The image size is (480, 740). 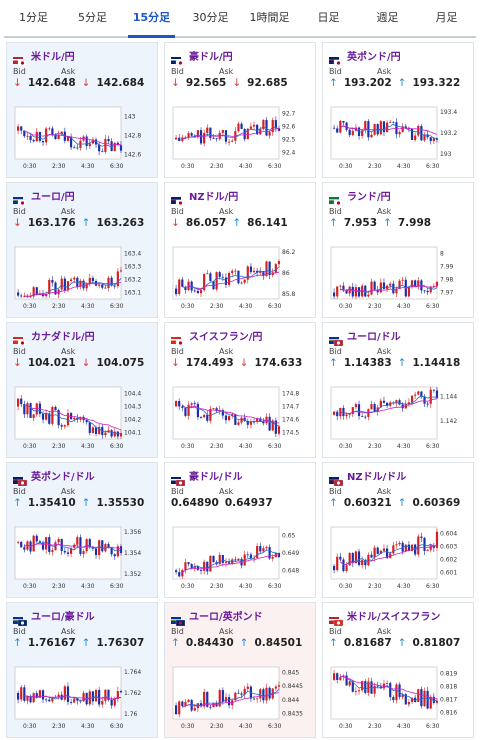 I want to click on pair-name: ユーロ/円, so click(x=53, y=197).